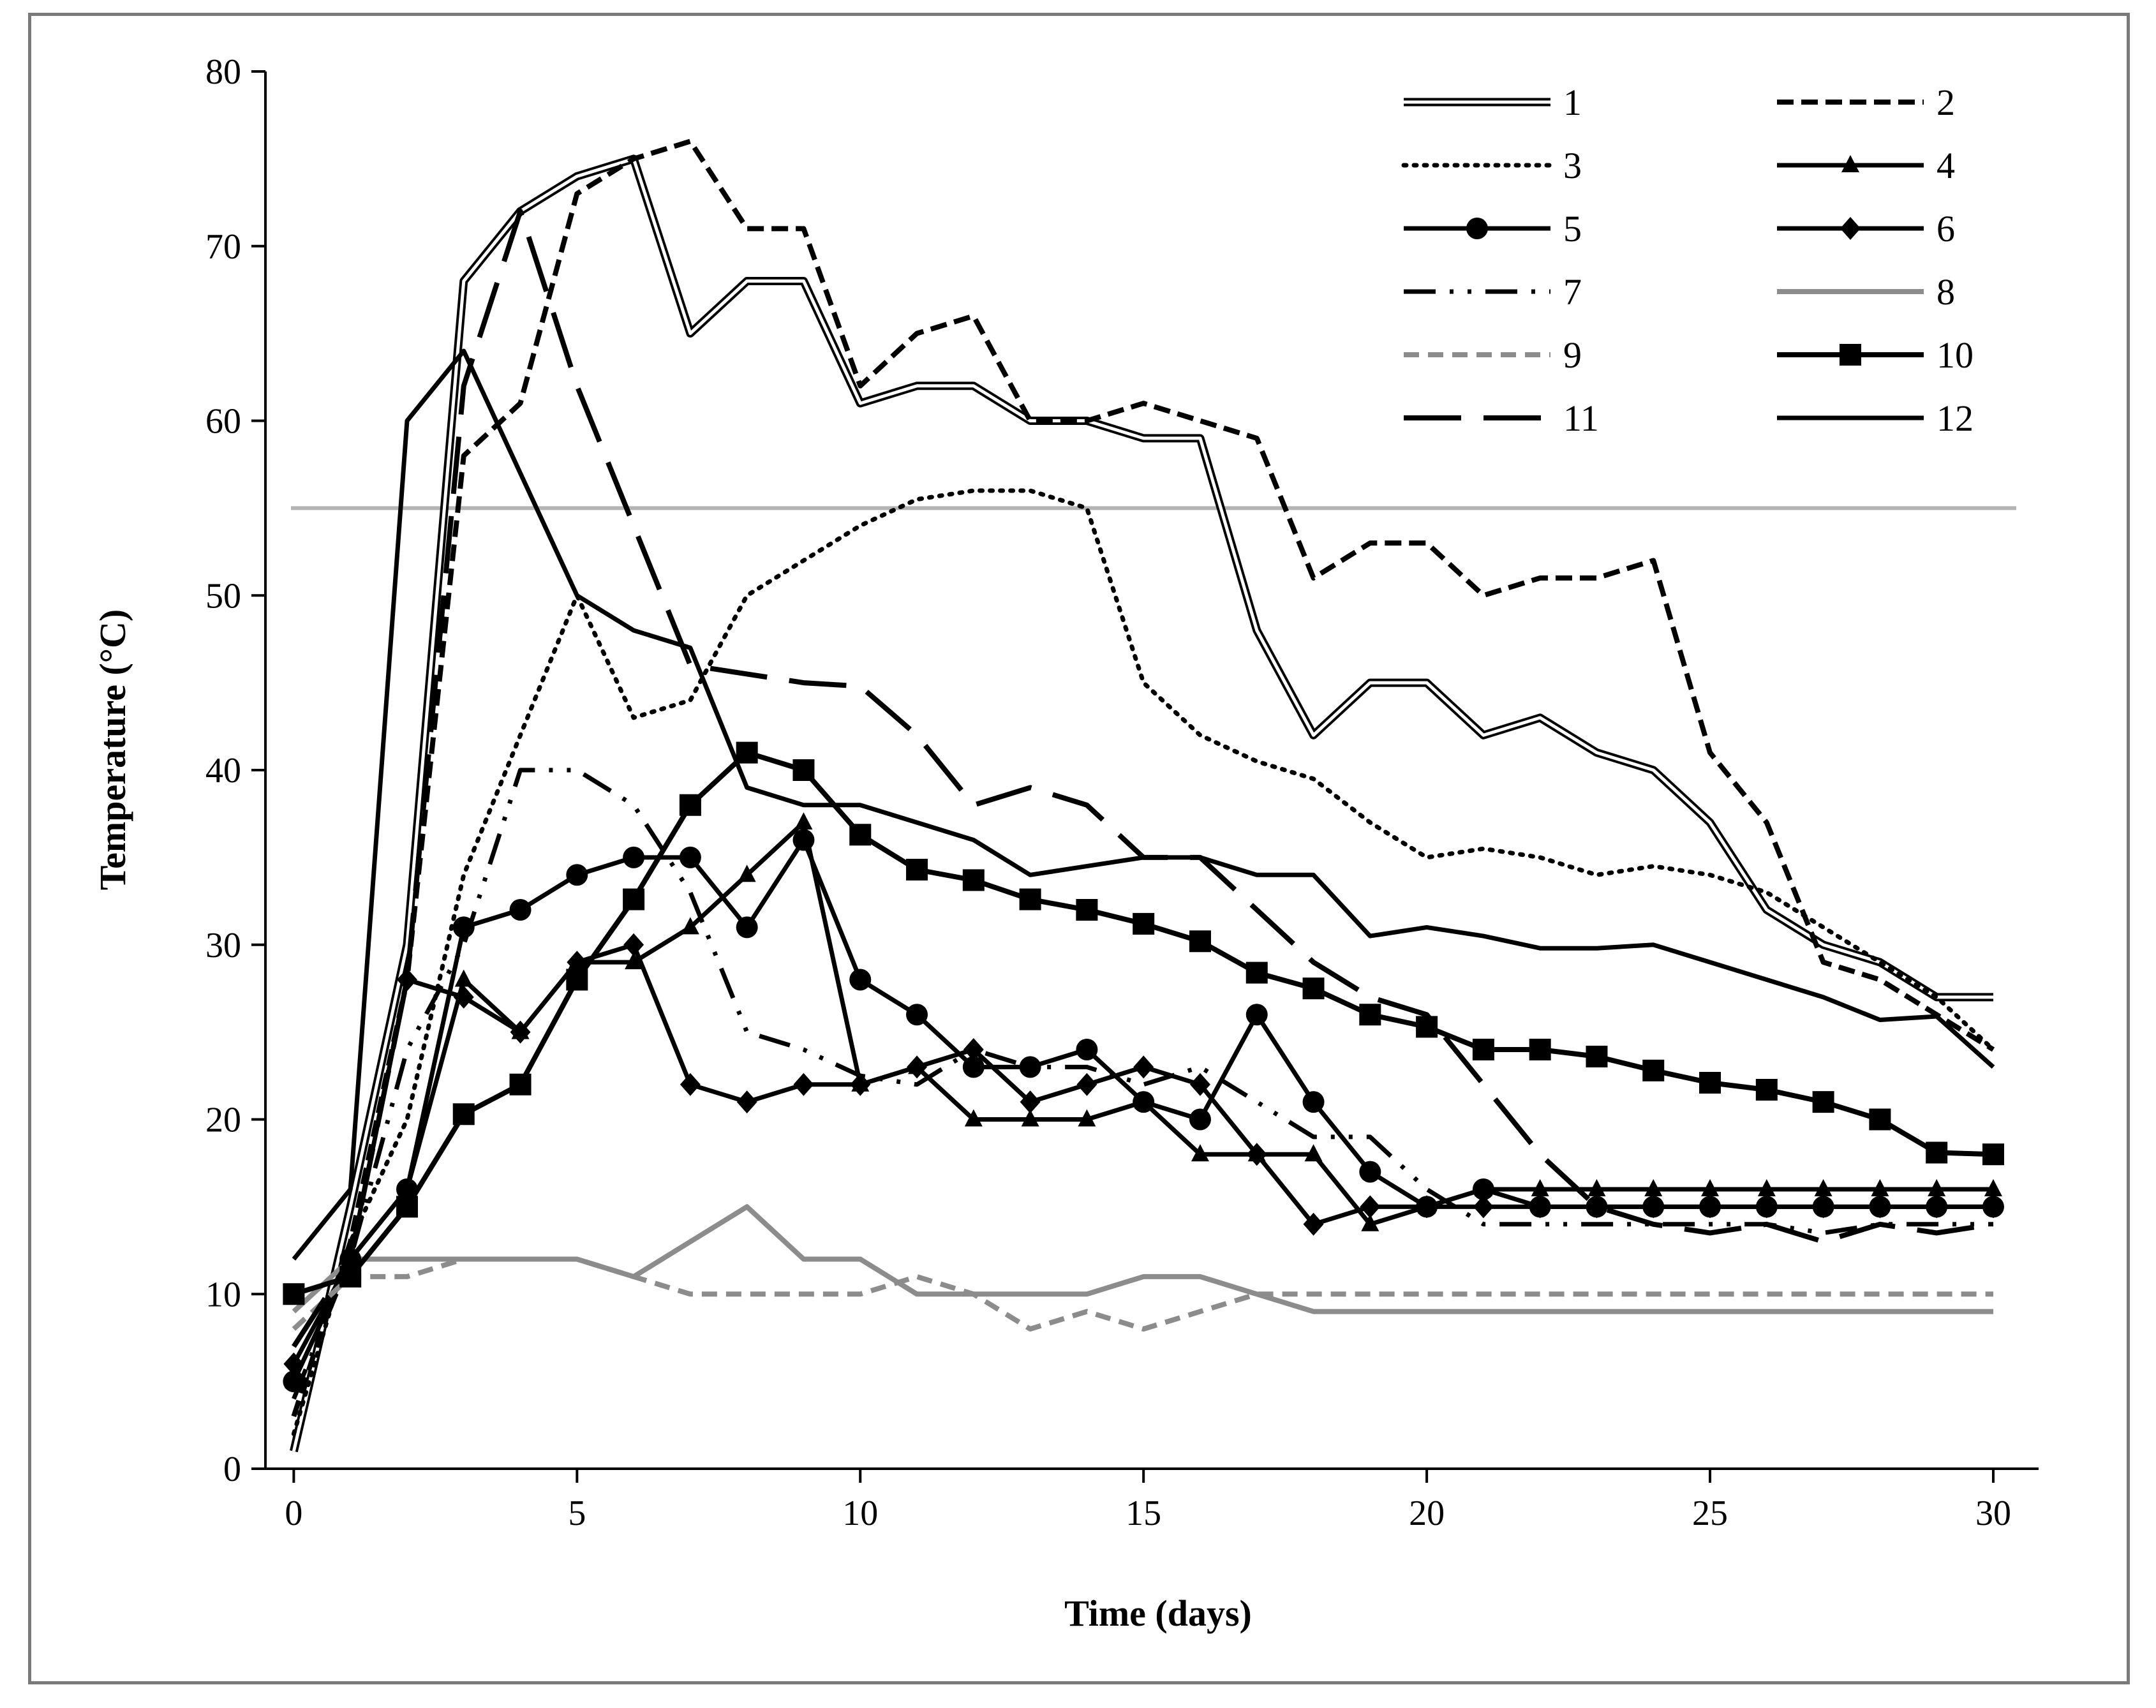 This screenshot has height=1708, width=2156. Describe the element at coordinates (860, 1513) in the screenshot. I see `x-tick-label: 10` at that location.